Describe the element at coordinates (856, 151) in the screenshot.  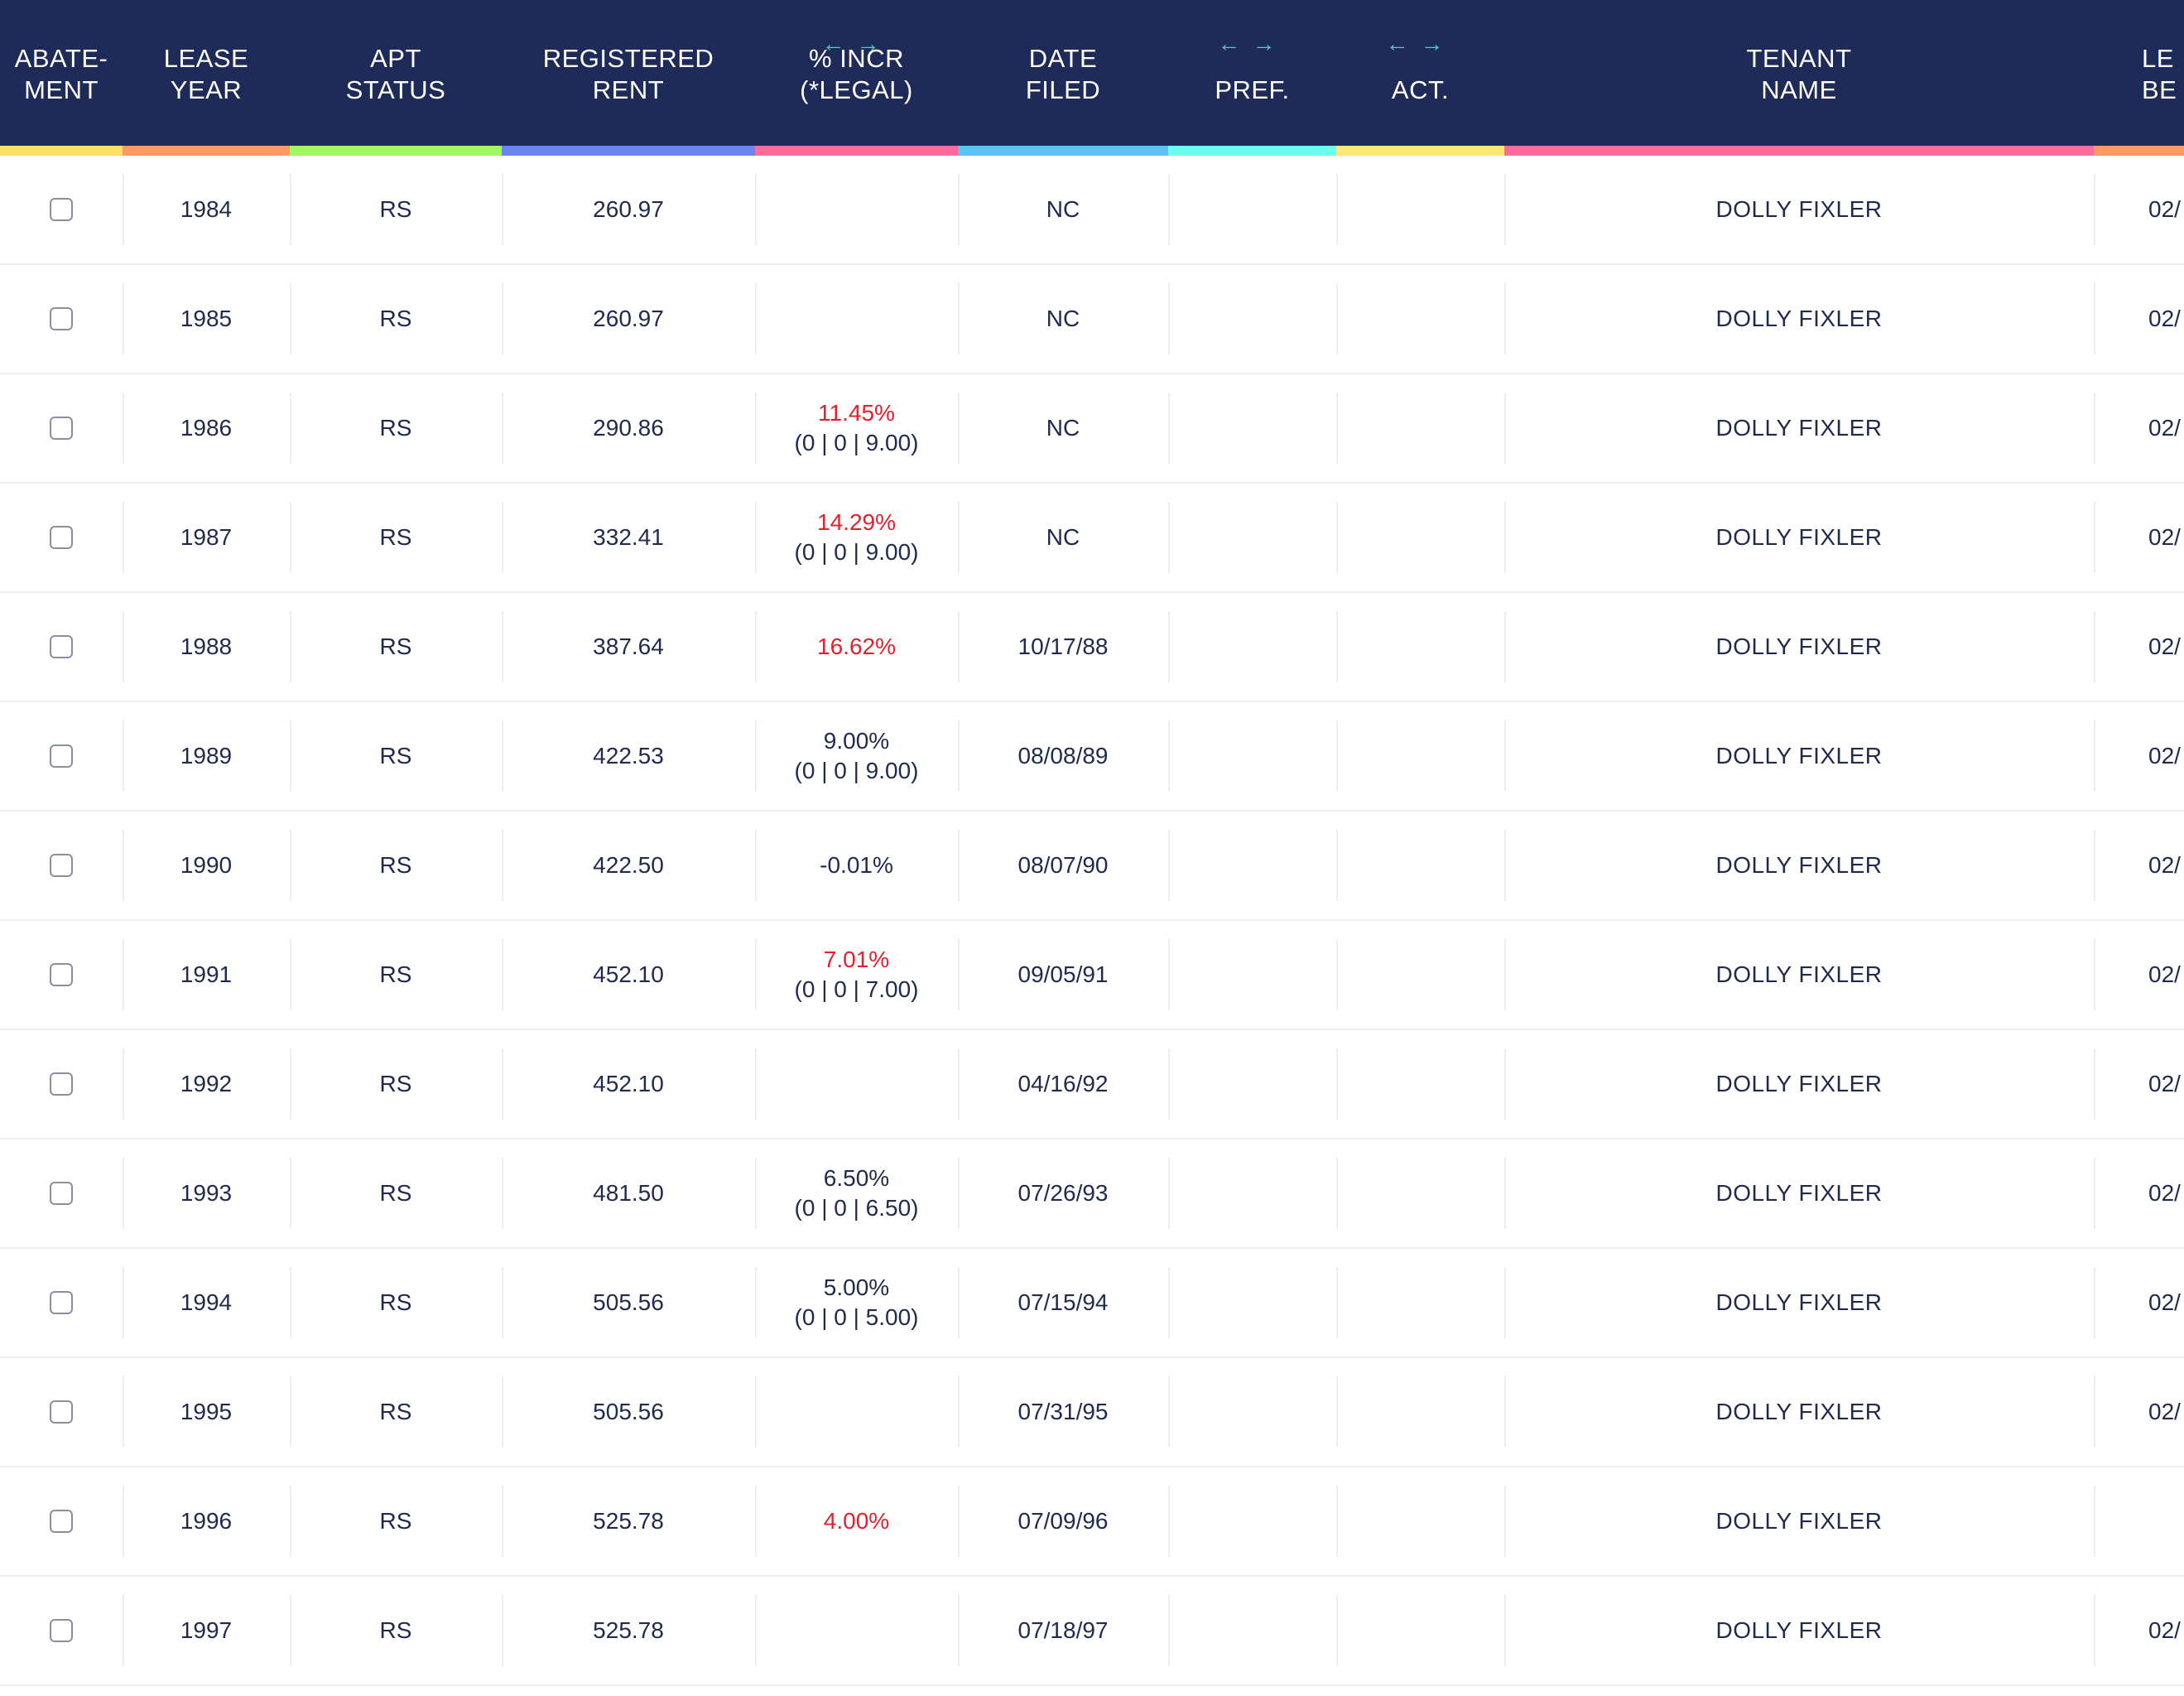
I see `column-color-stripe` at that location.